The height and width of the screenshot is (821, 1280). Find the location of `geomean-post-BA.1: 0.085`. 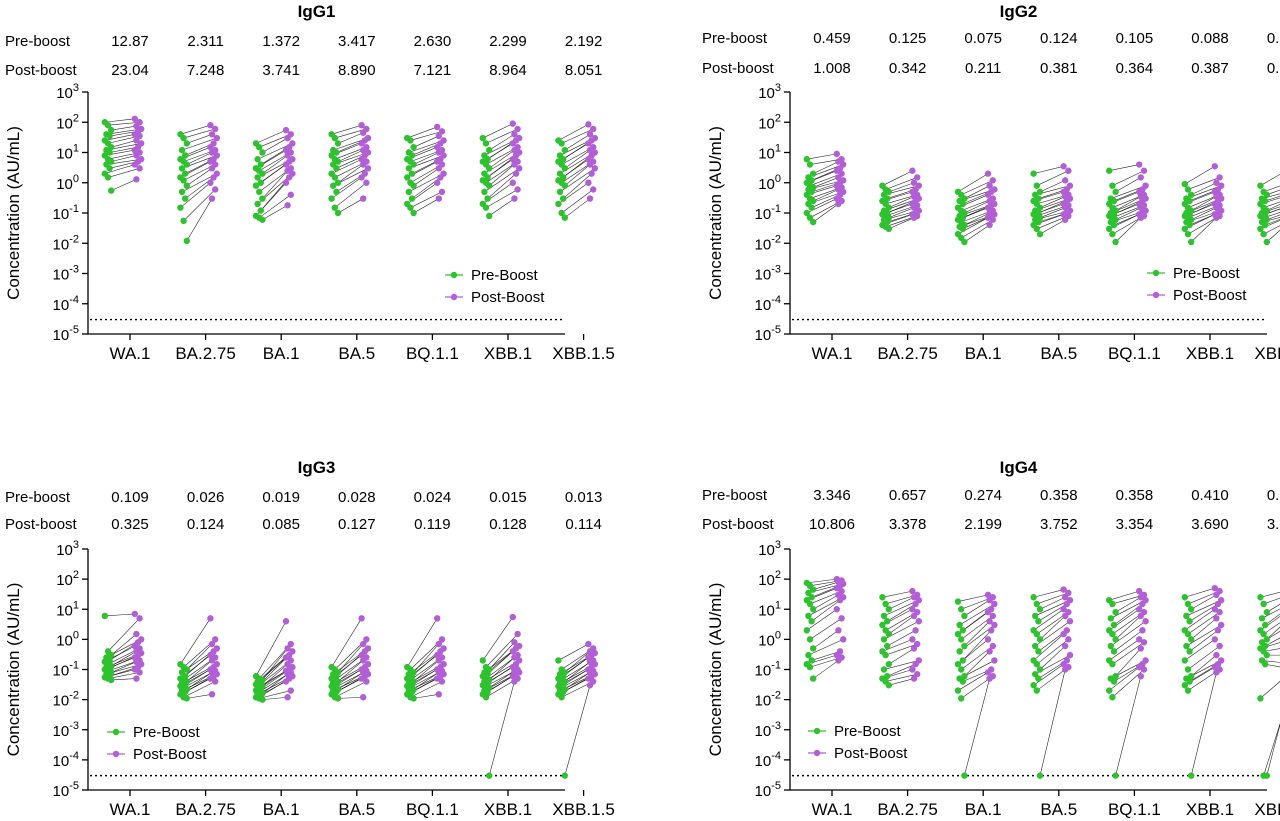

geomean-post-BA.1: 0.085 is located at coordinates (281, 524).